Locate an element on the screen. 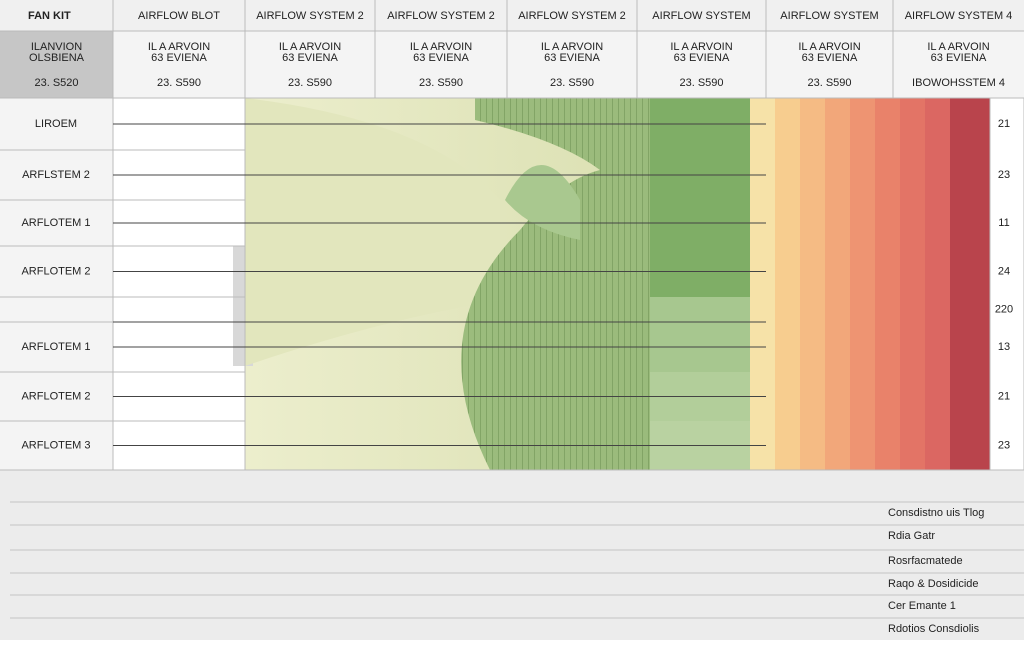 This screenshot has height=645, width=1024. row-label: ARFLOTEM 3 is located at coordinates (55, 445).